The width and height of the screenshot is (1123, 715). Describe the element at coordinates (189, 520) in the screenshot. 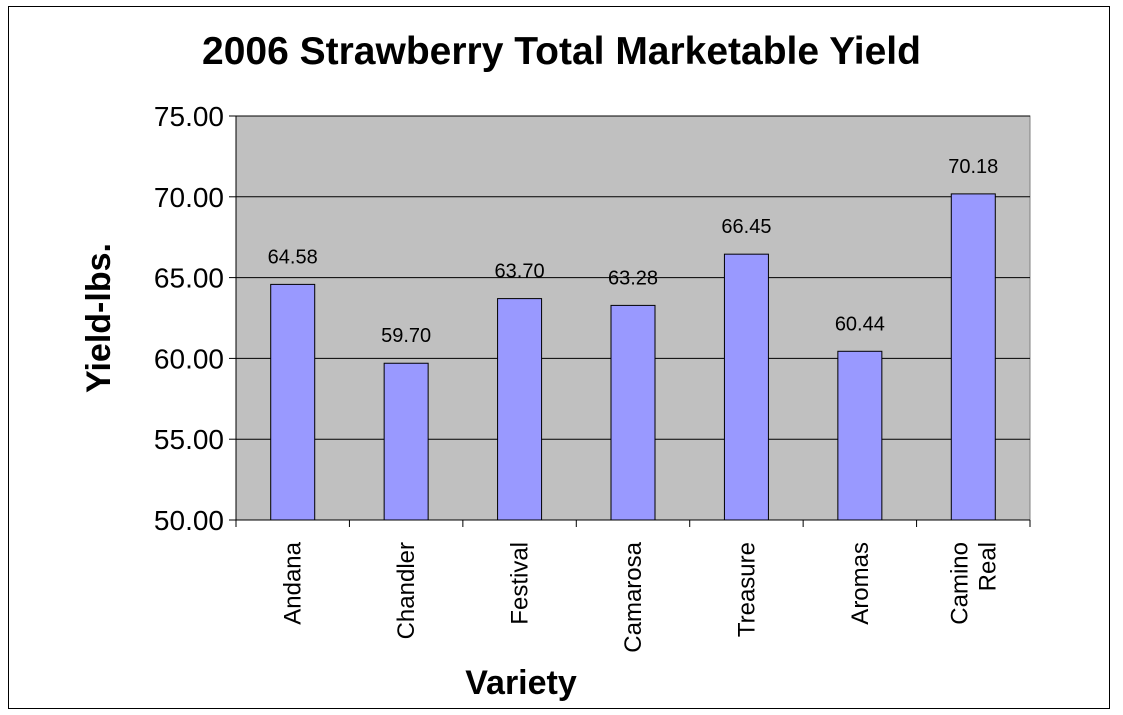

I see `y-tick-label: 50.00` at that location.